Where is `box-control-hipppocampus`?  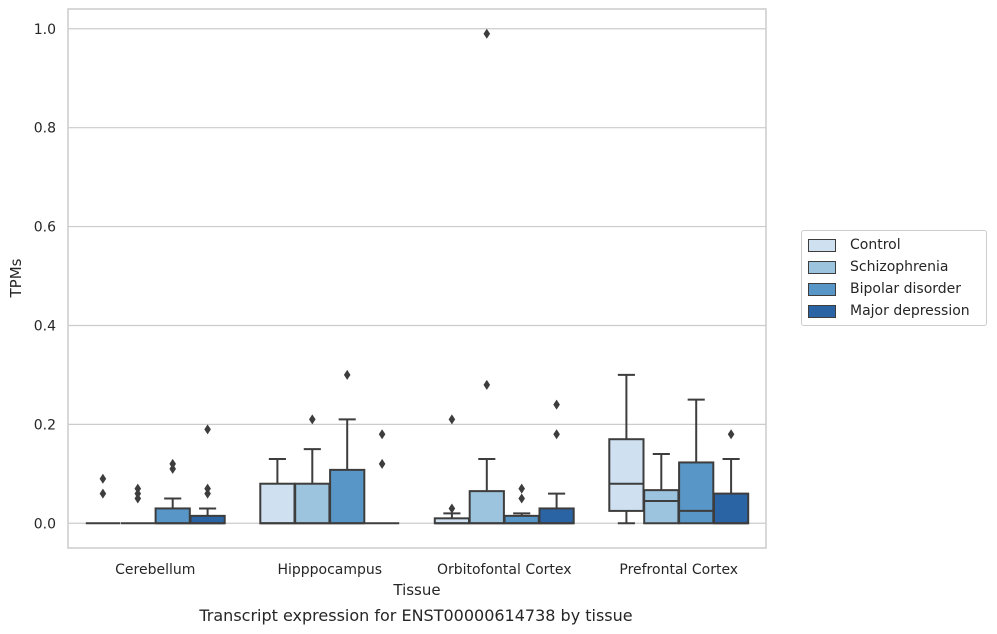
box-control-hipppocampus is located at coordinates (277, 491).